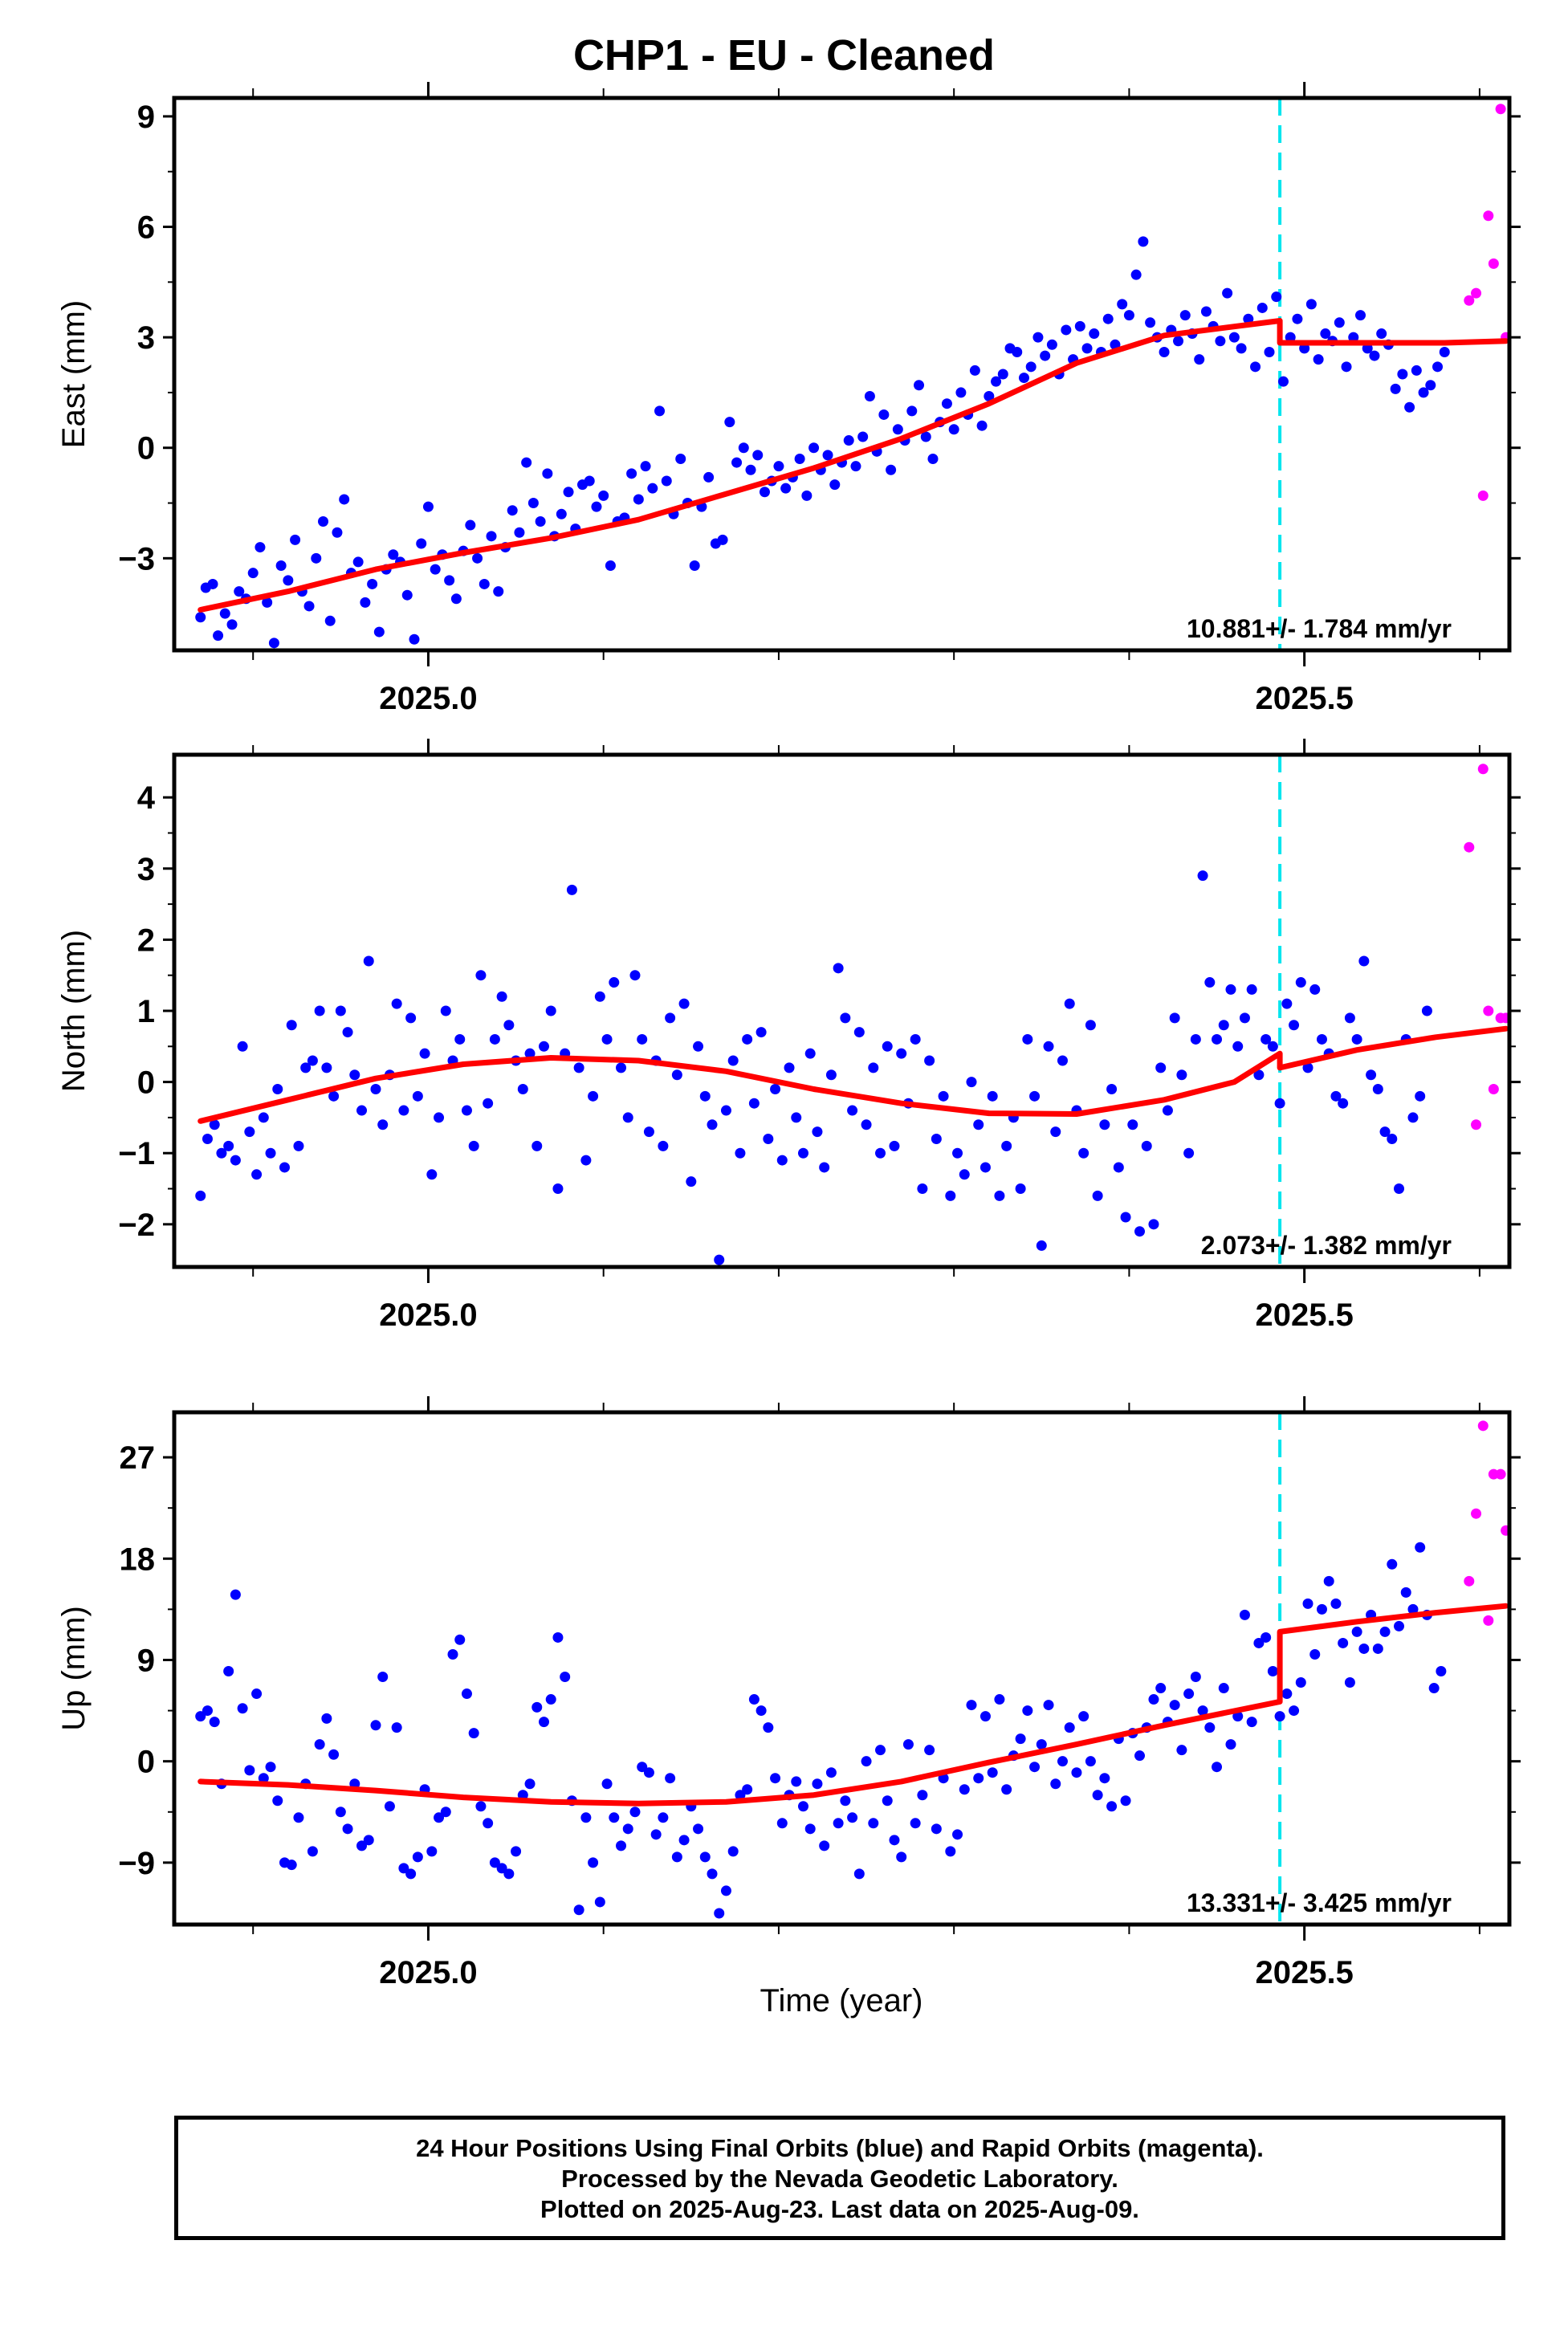 Image resolution: width=1568 pixels, height=2330 pixels. I want to click on east-y-tick-label: 9, so click(146, 117).